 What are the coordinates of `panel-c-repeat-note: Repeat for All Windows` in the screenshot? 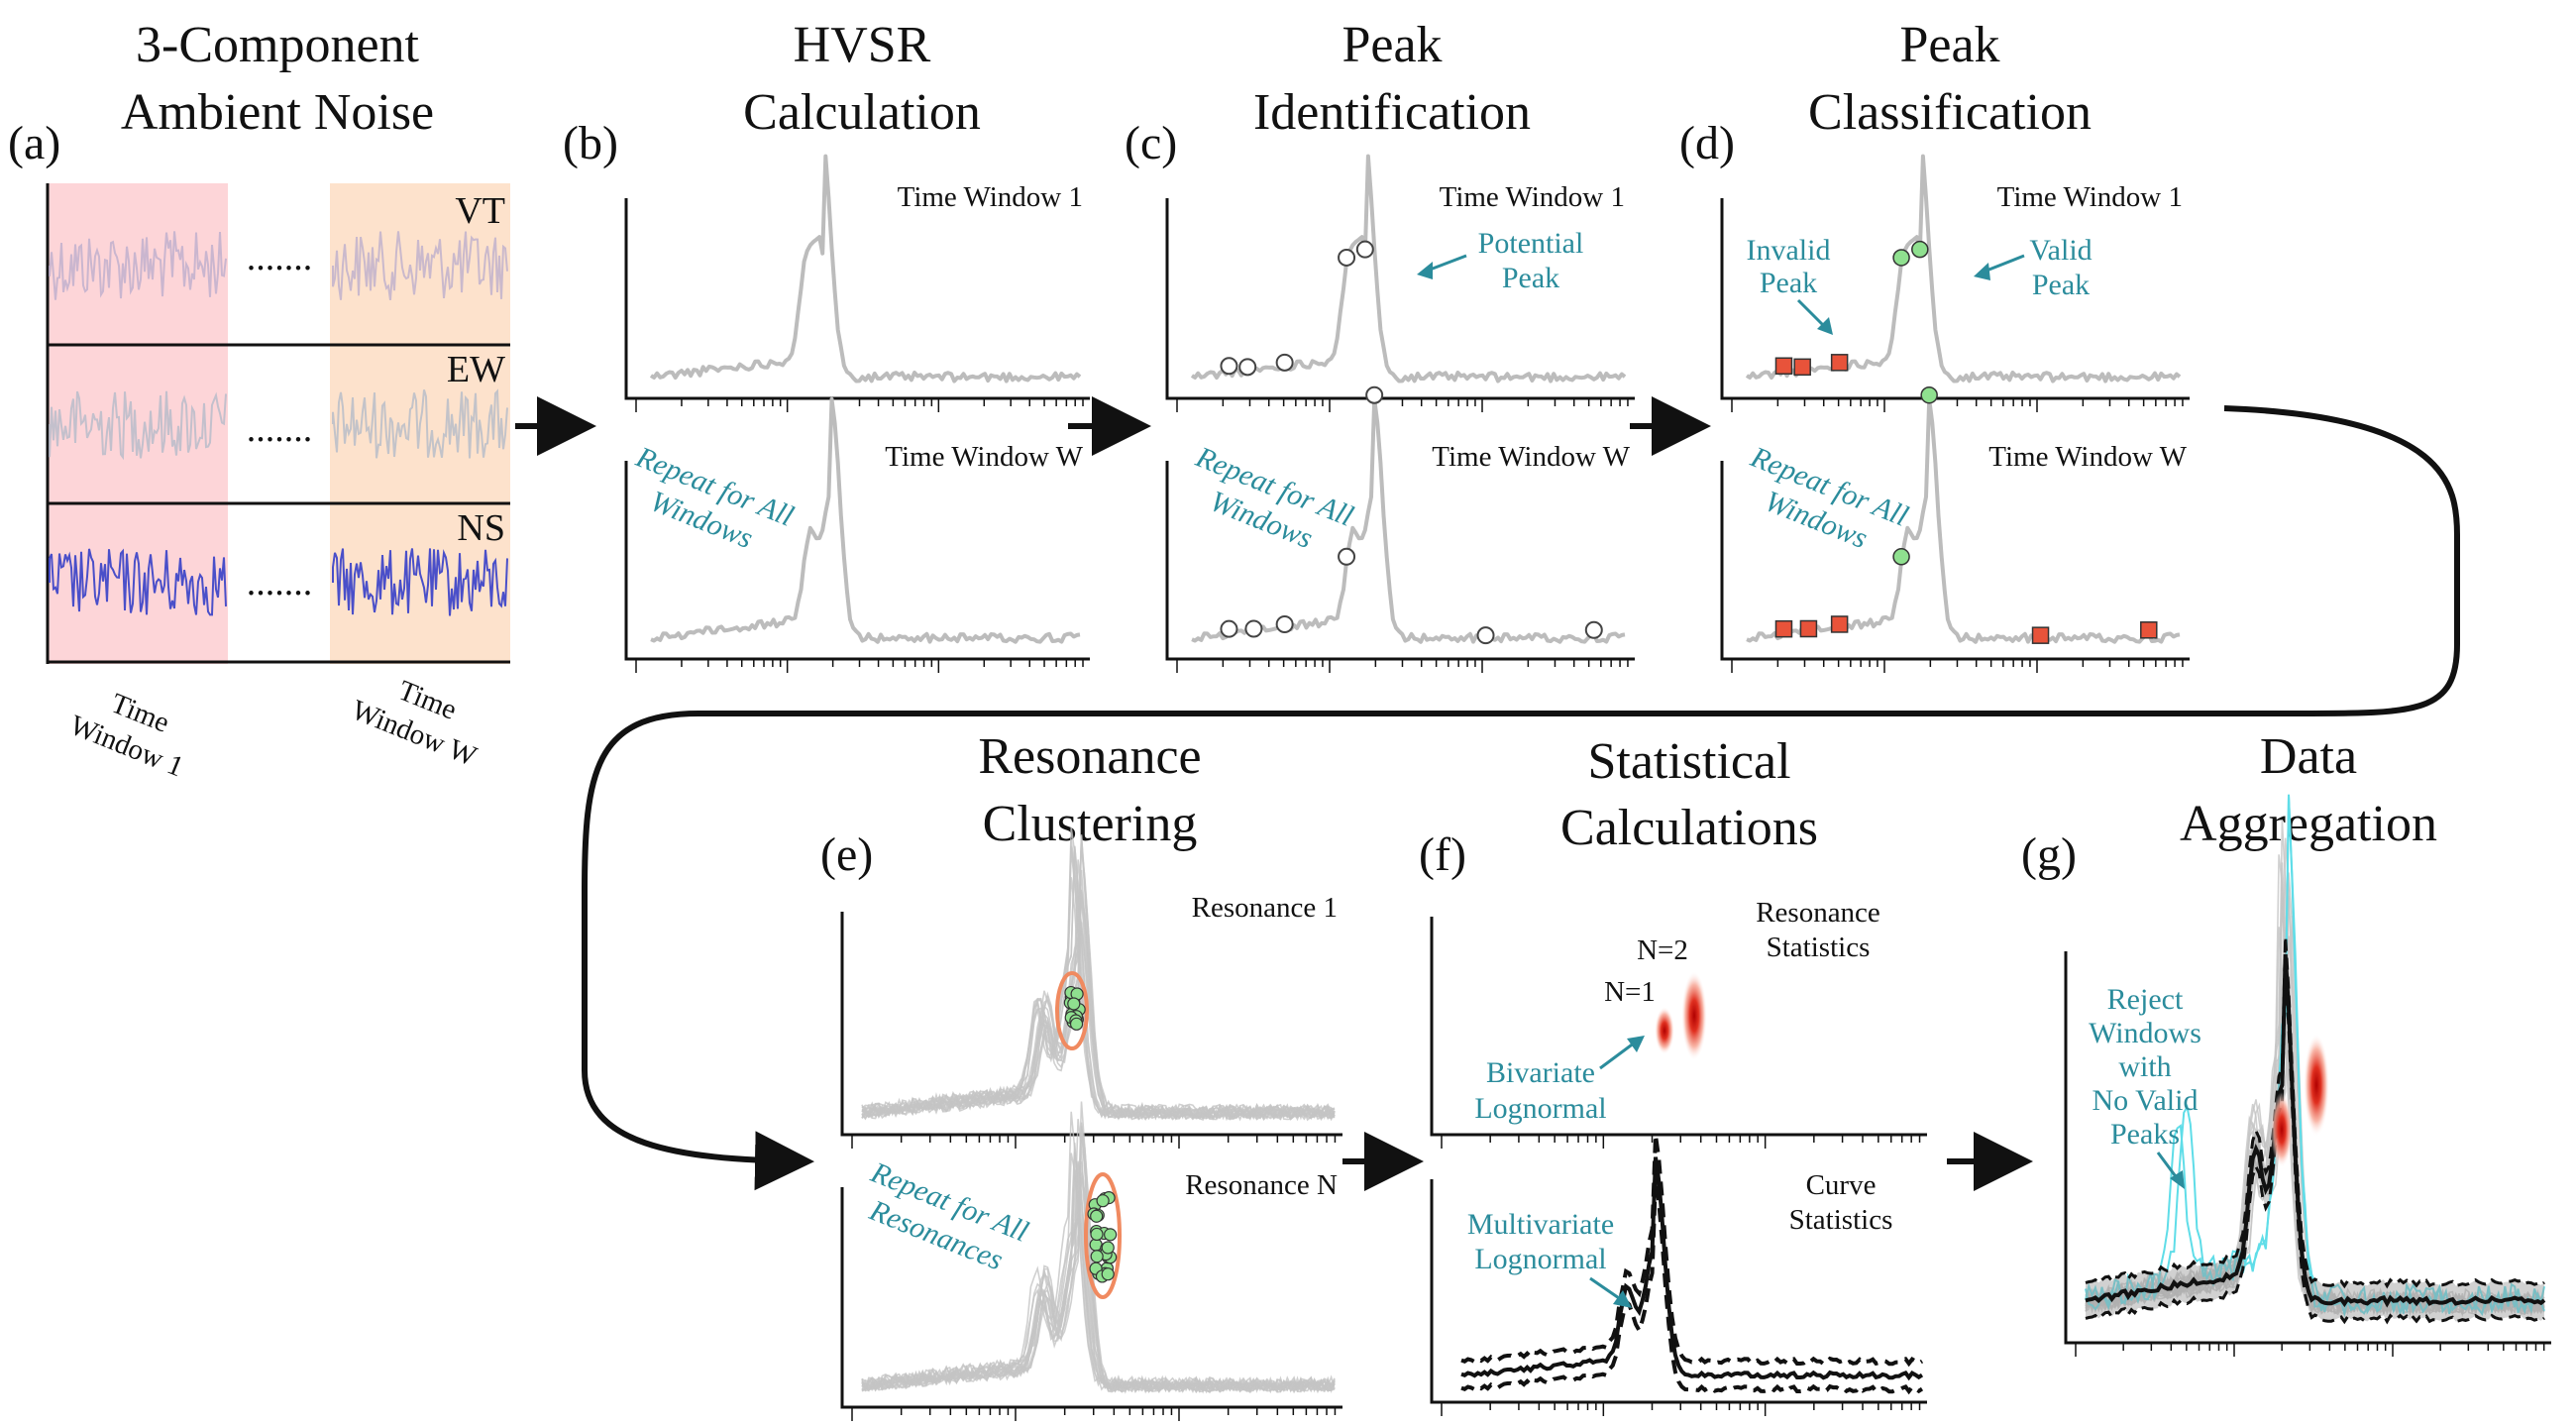 It's located at (1274, 497).